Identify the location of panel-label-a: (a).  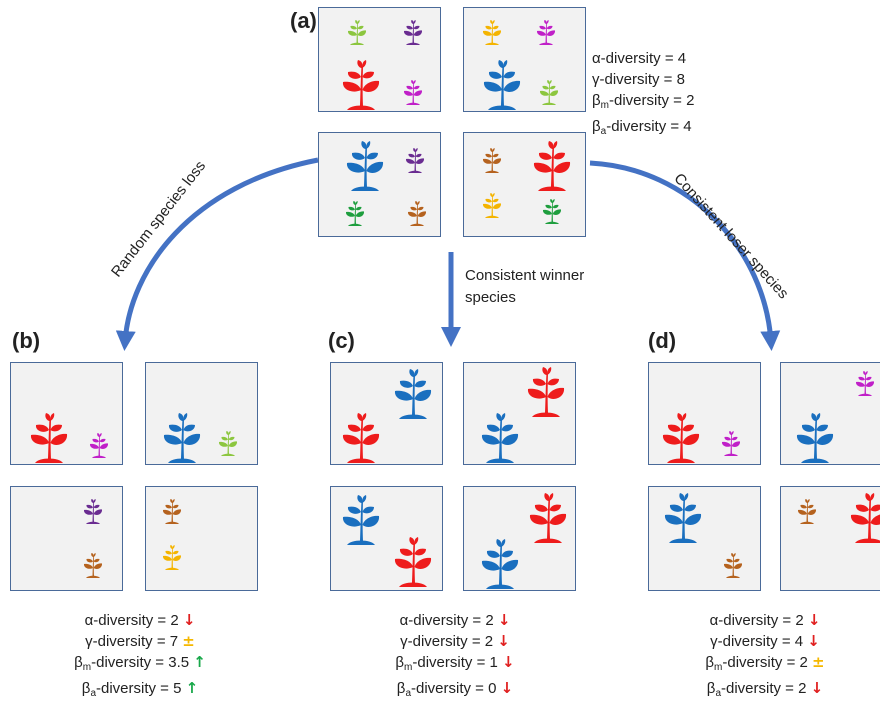
(303, 20).